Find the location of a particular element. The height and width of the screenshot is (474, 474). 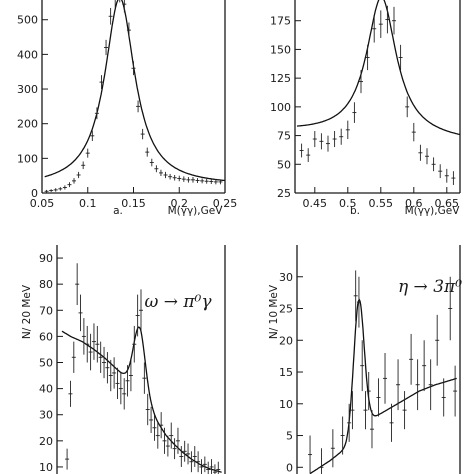

y-tick-label: 70 is located at coordinates (46, 310).